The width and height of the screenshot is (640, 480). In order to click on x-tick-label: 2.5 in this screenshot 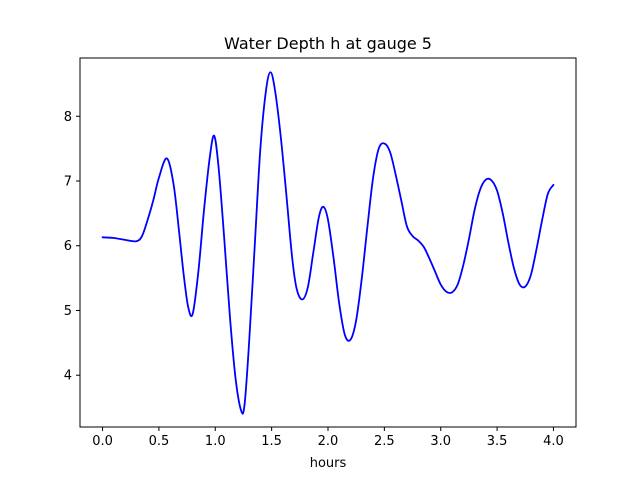, I will do `click(384, 441)`.